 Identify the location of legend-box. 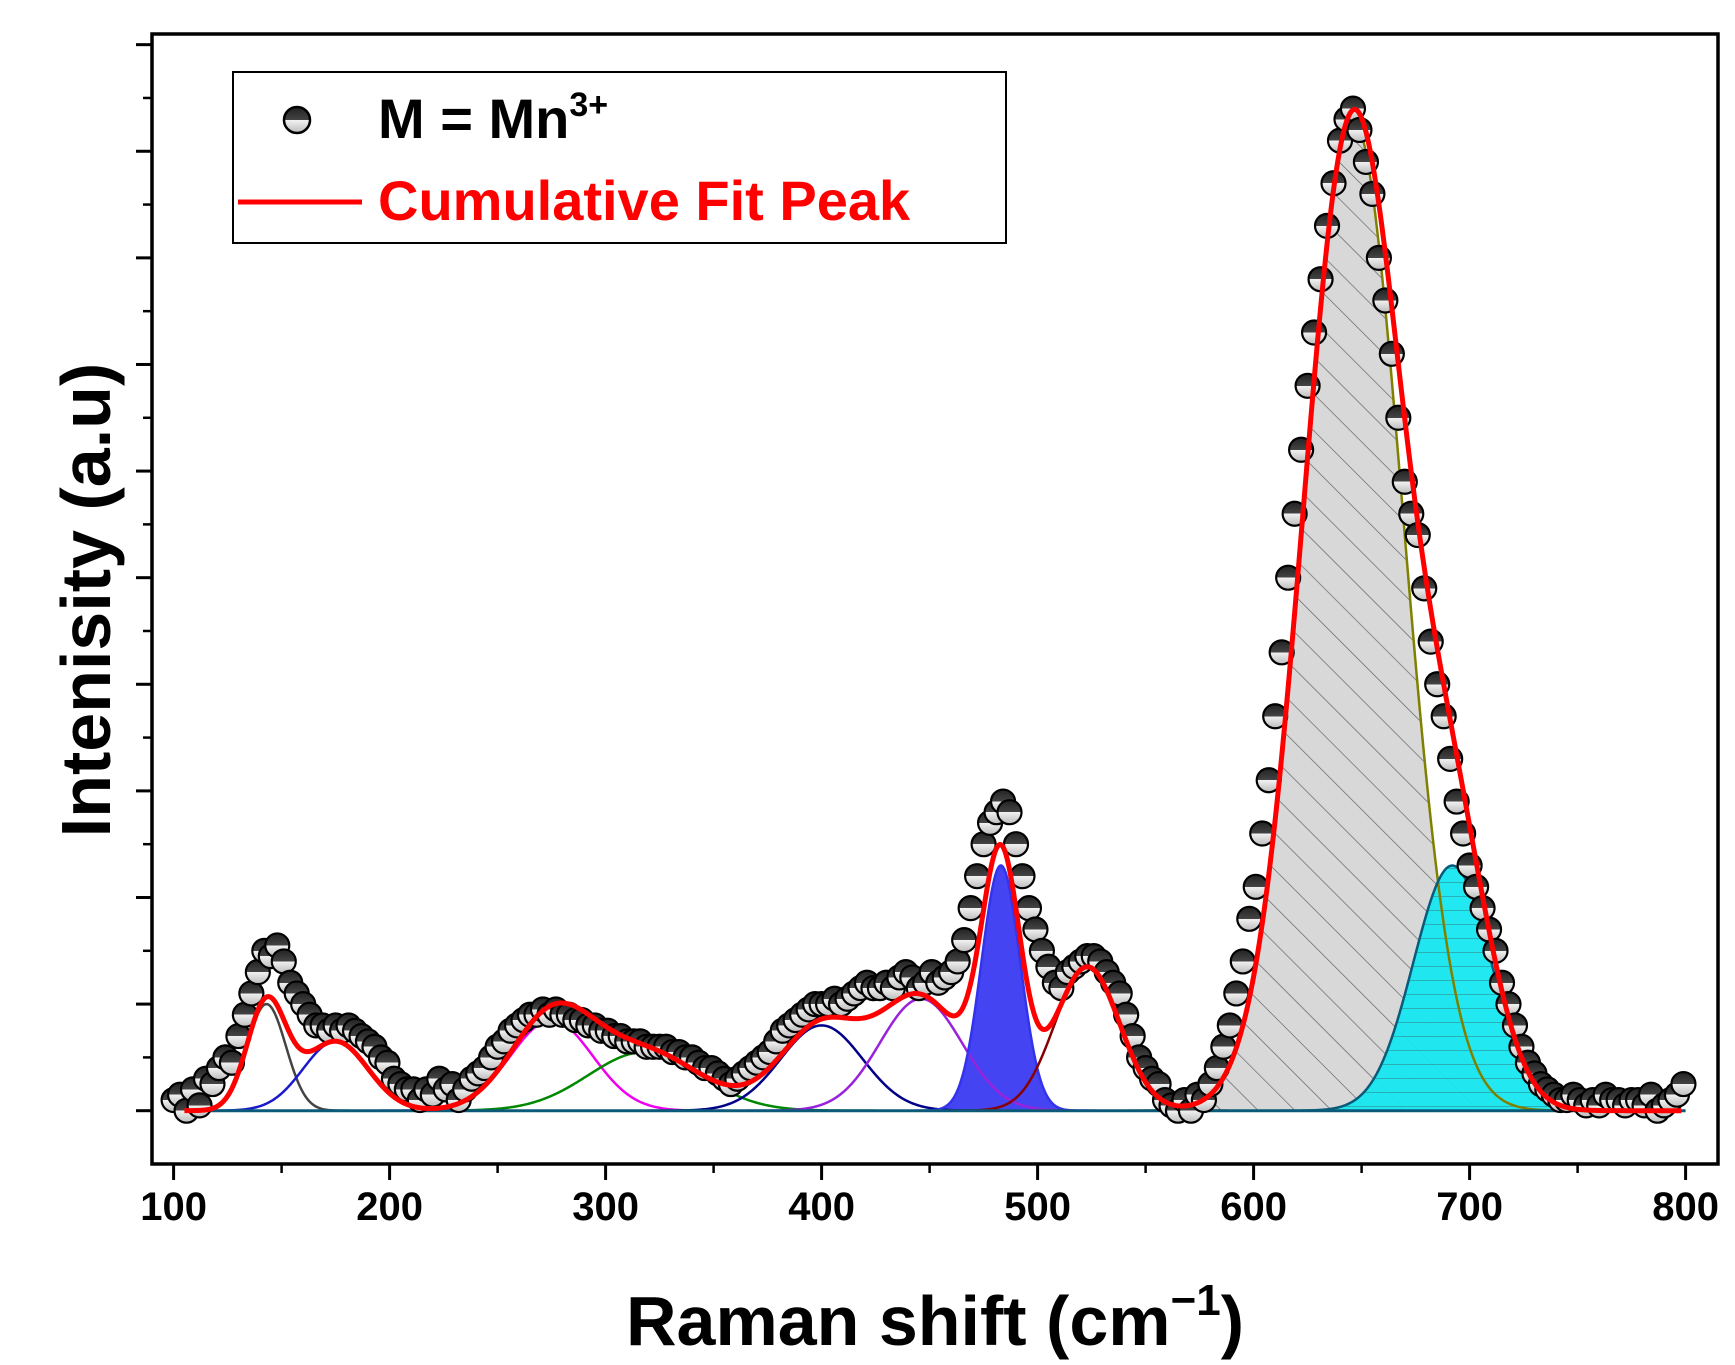
(619, 157).